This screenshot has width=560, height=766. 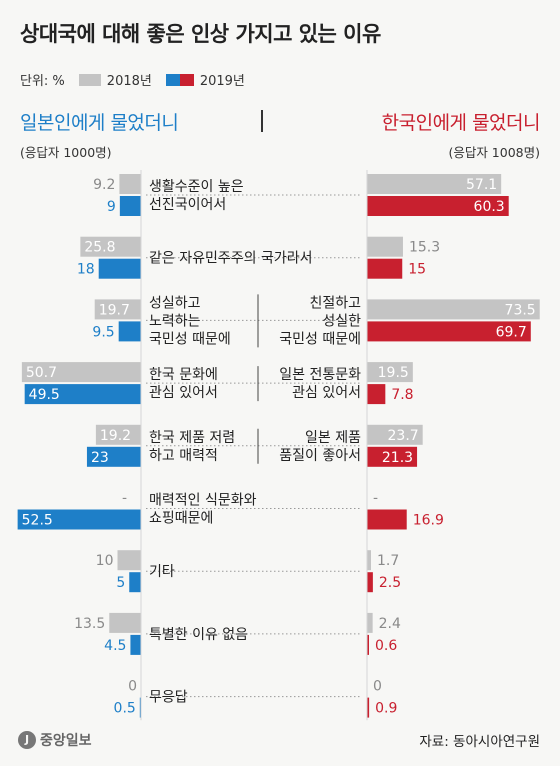 What do you see at coordinates (494, 152) in the screenshot?
I see `korea-respondents: (응답자 1008명)` at bounding box center [494, 152].